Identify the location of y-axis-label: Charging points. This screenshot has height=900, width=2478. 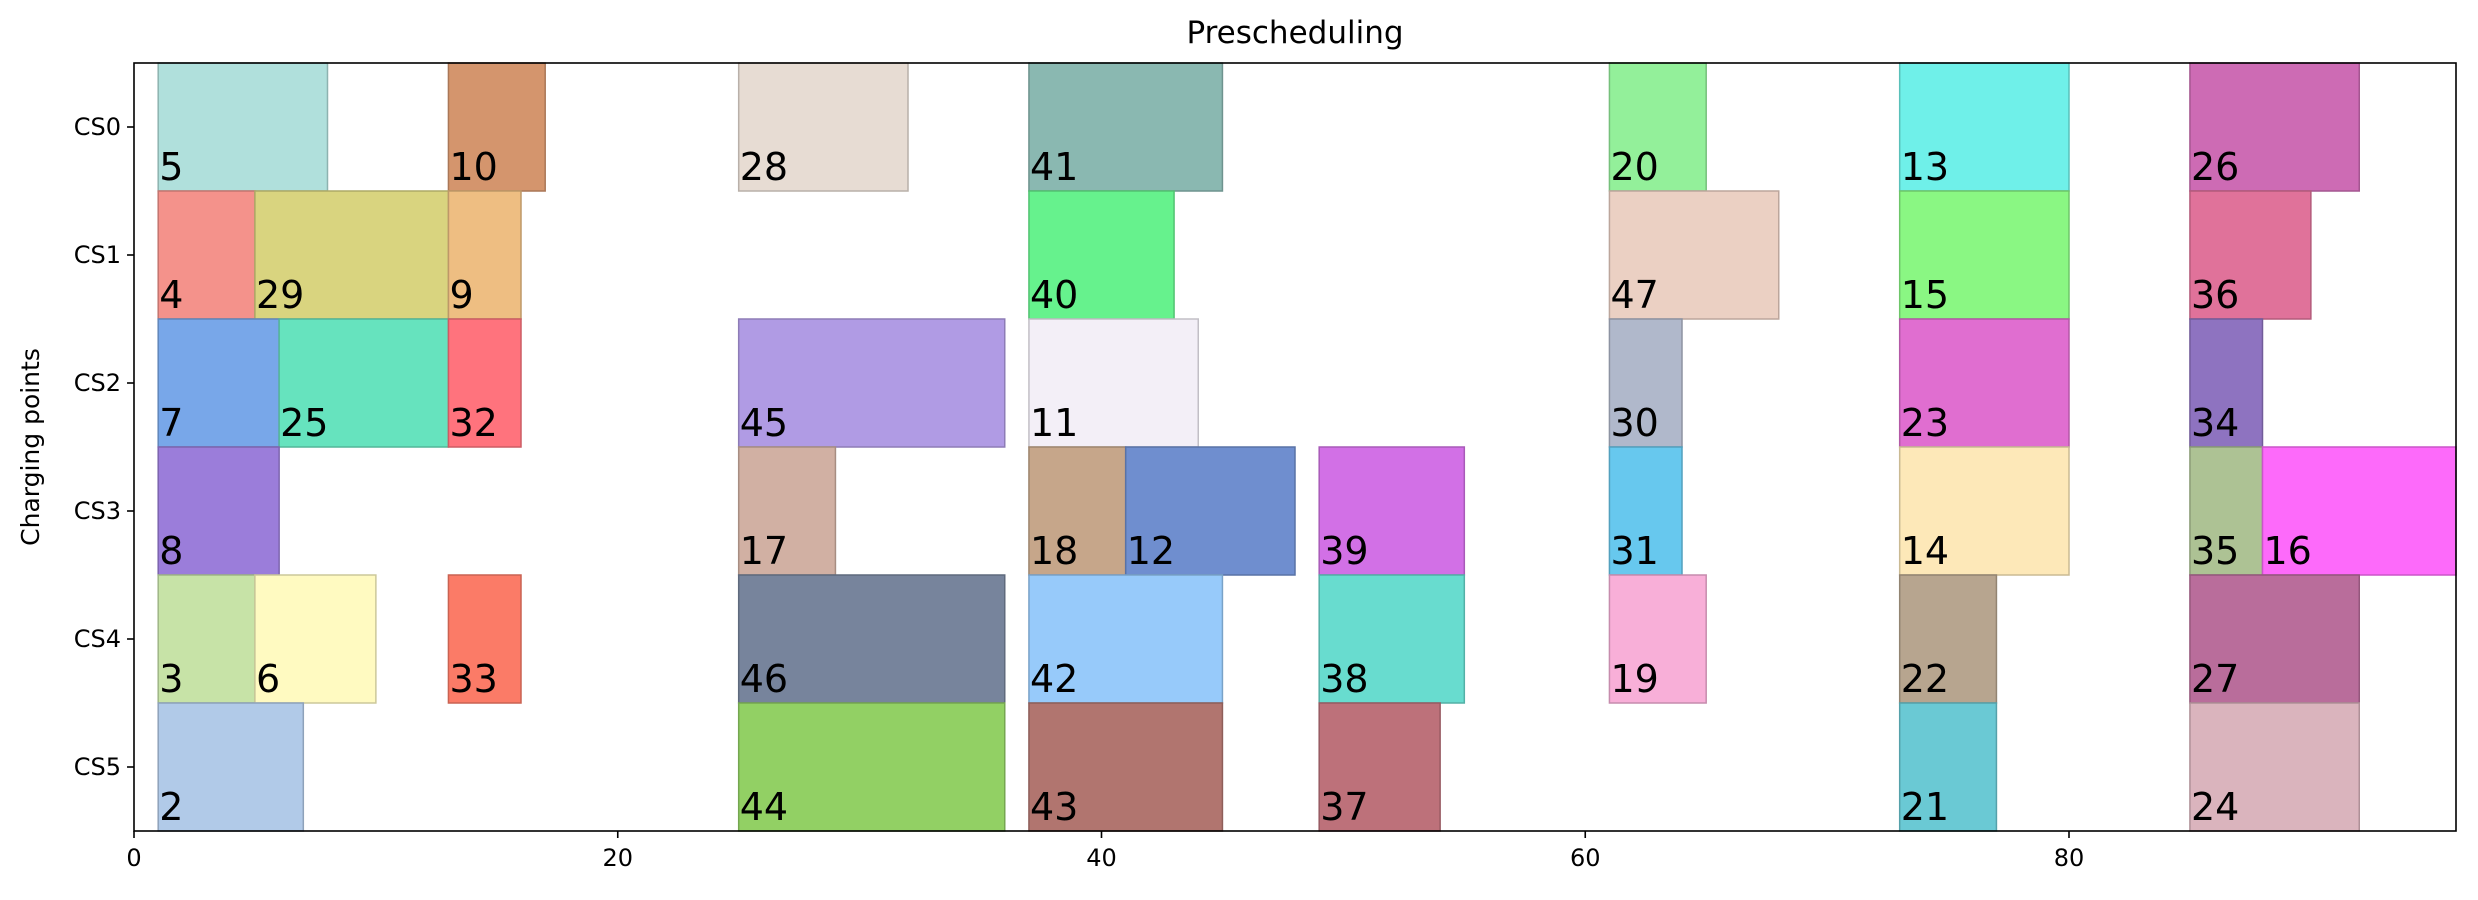
(30, 447).